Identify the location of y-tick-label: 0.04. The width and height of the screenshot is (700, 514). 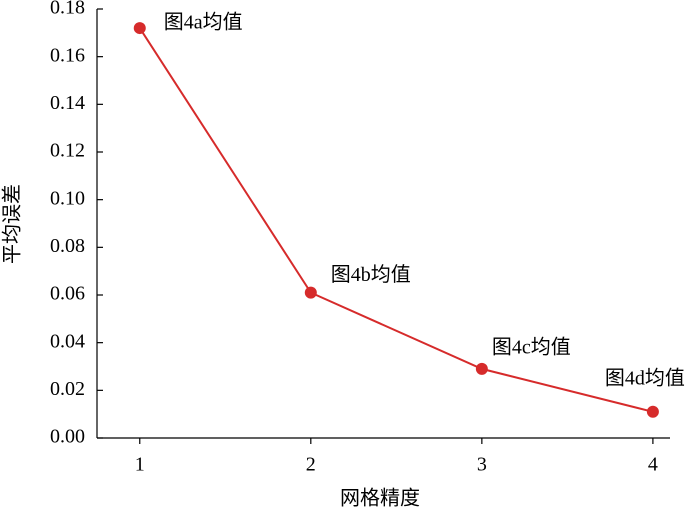
(67, 341).